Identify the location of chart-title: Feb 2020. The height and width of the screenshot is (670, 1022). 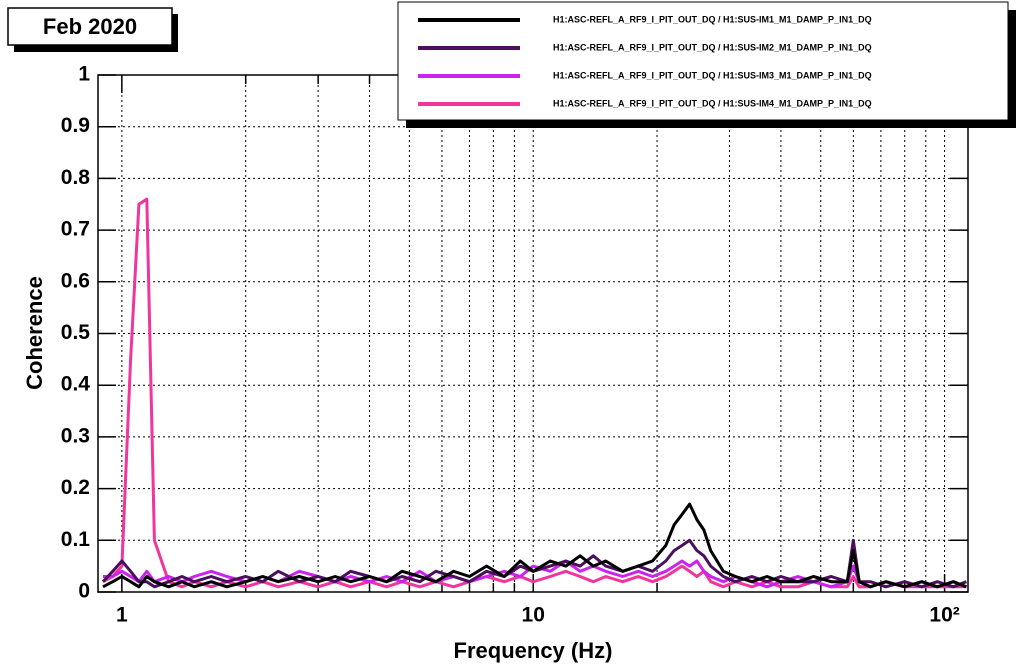
(90, 26).